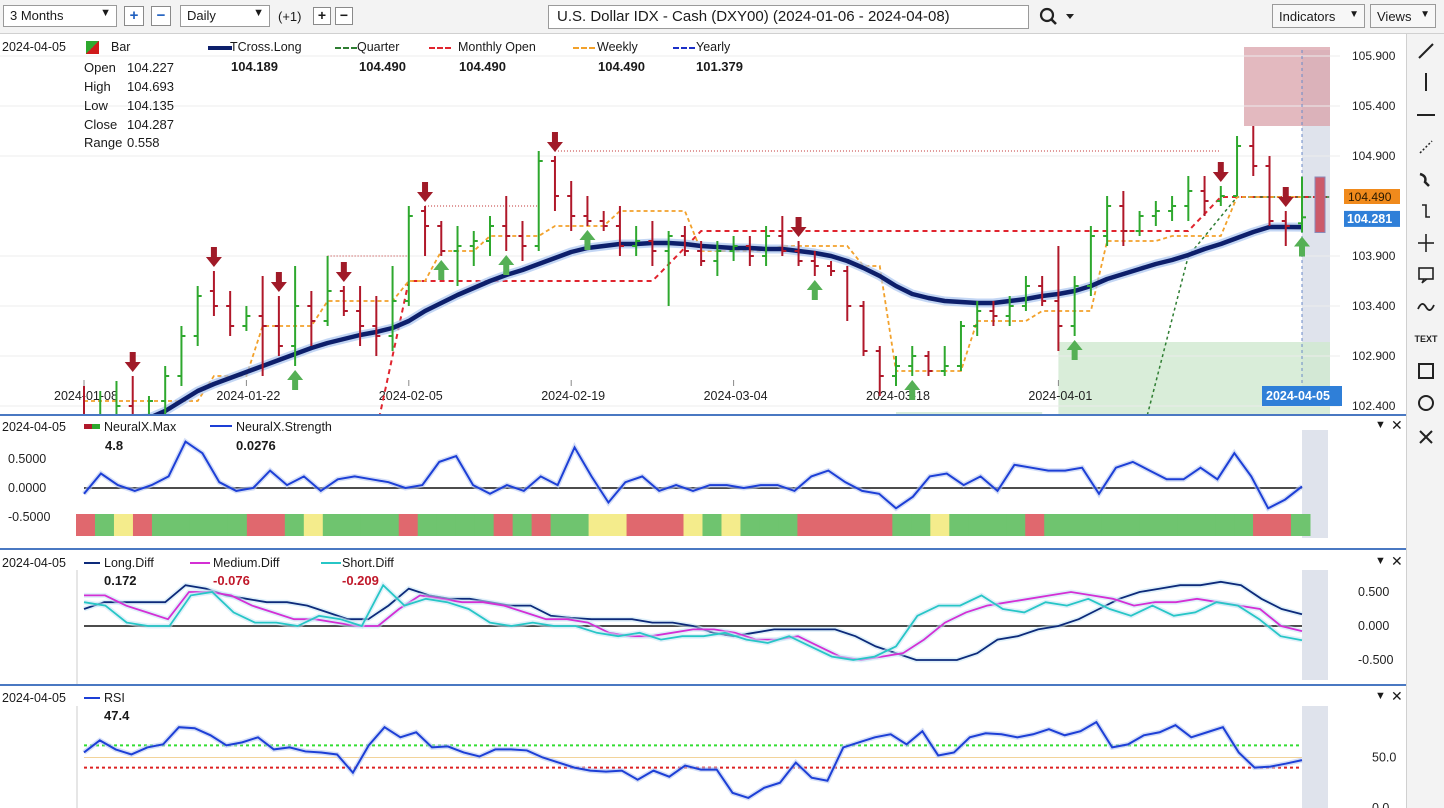 The image size is (1444, 808). Describe the element at coordinates (161, 16) in the screenshot. I see `zoom-out-button: −` at that location.